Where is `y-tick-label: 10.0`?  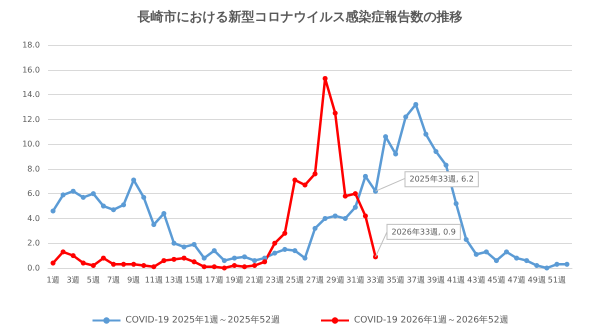 y-tick-label: 10.0 is located at coordinates (31, 144).